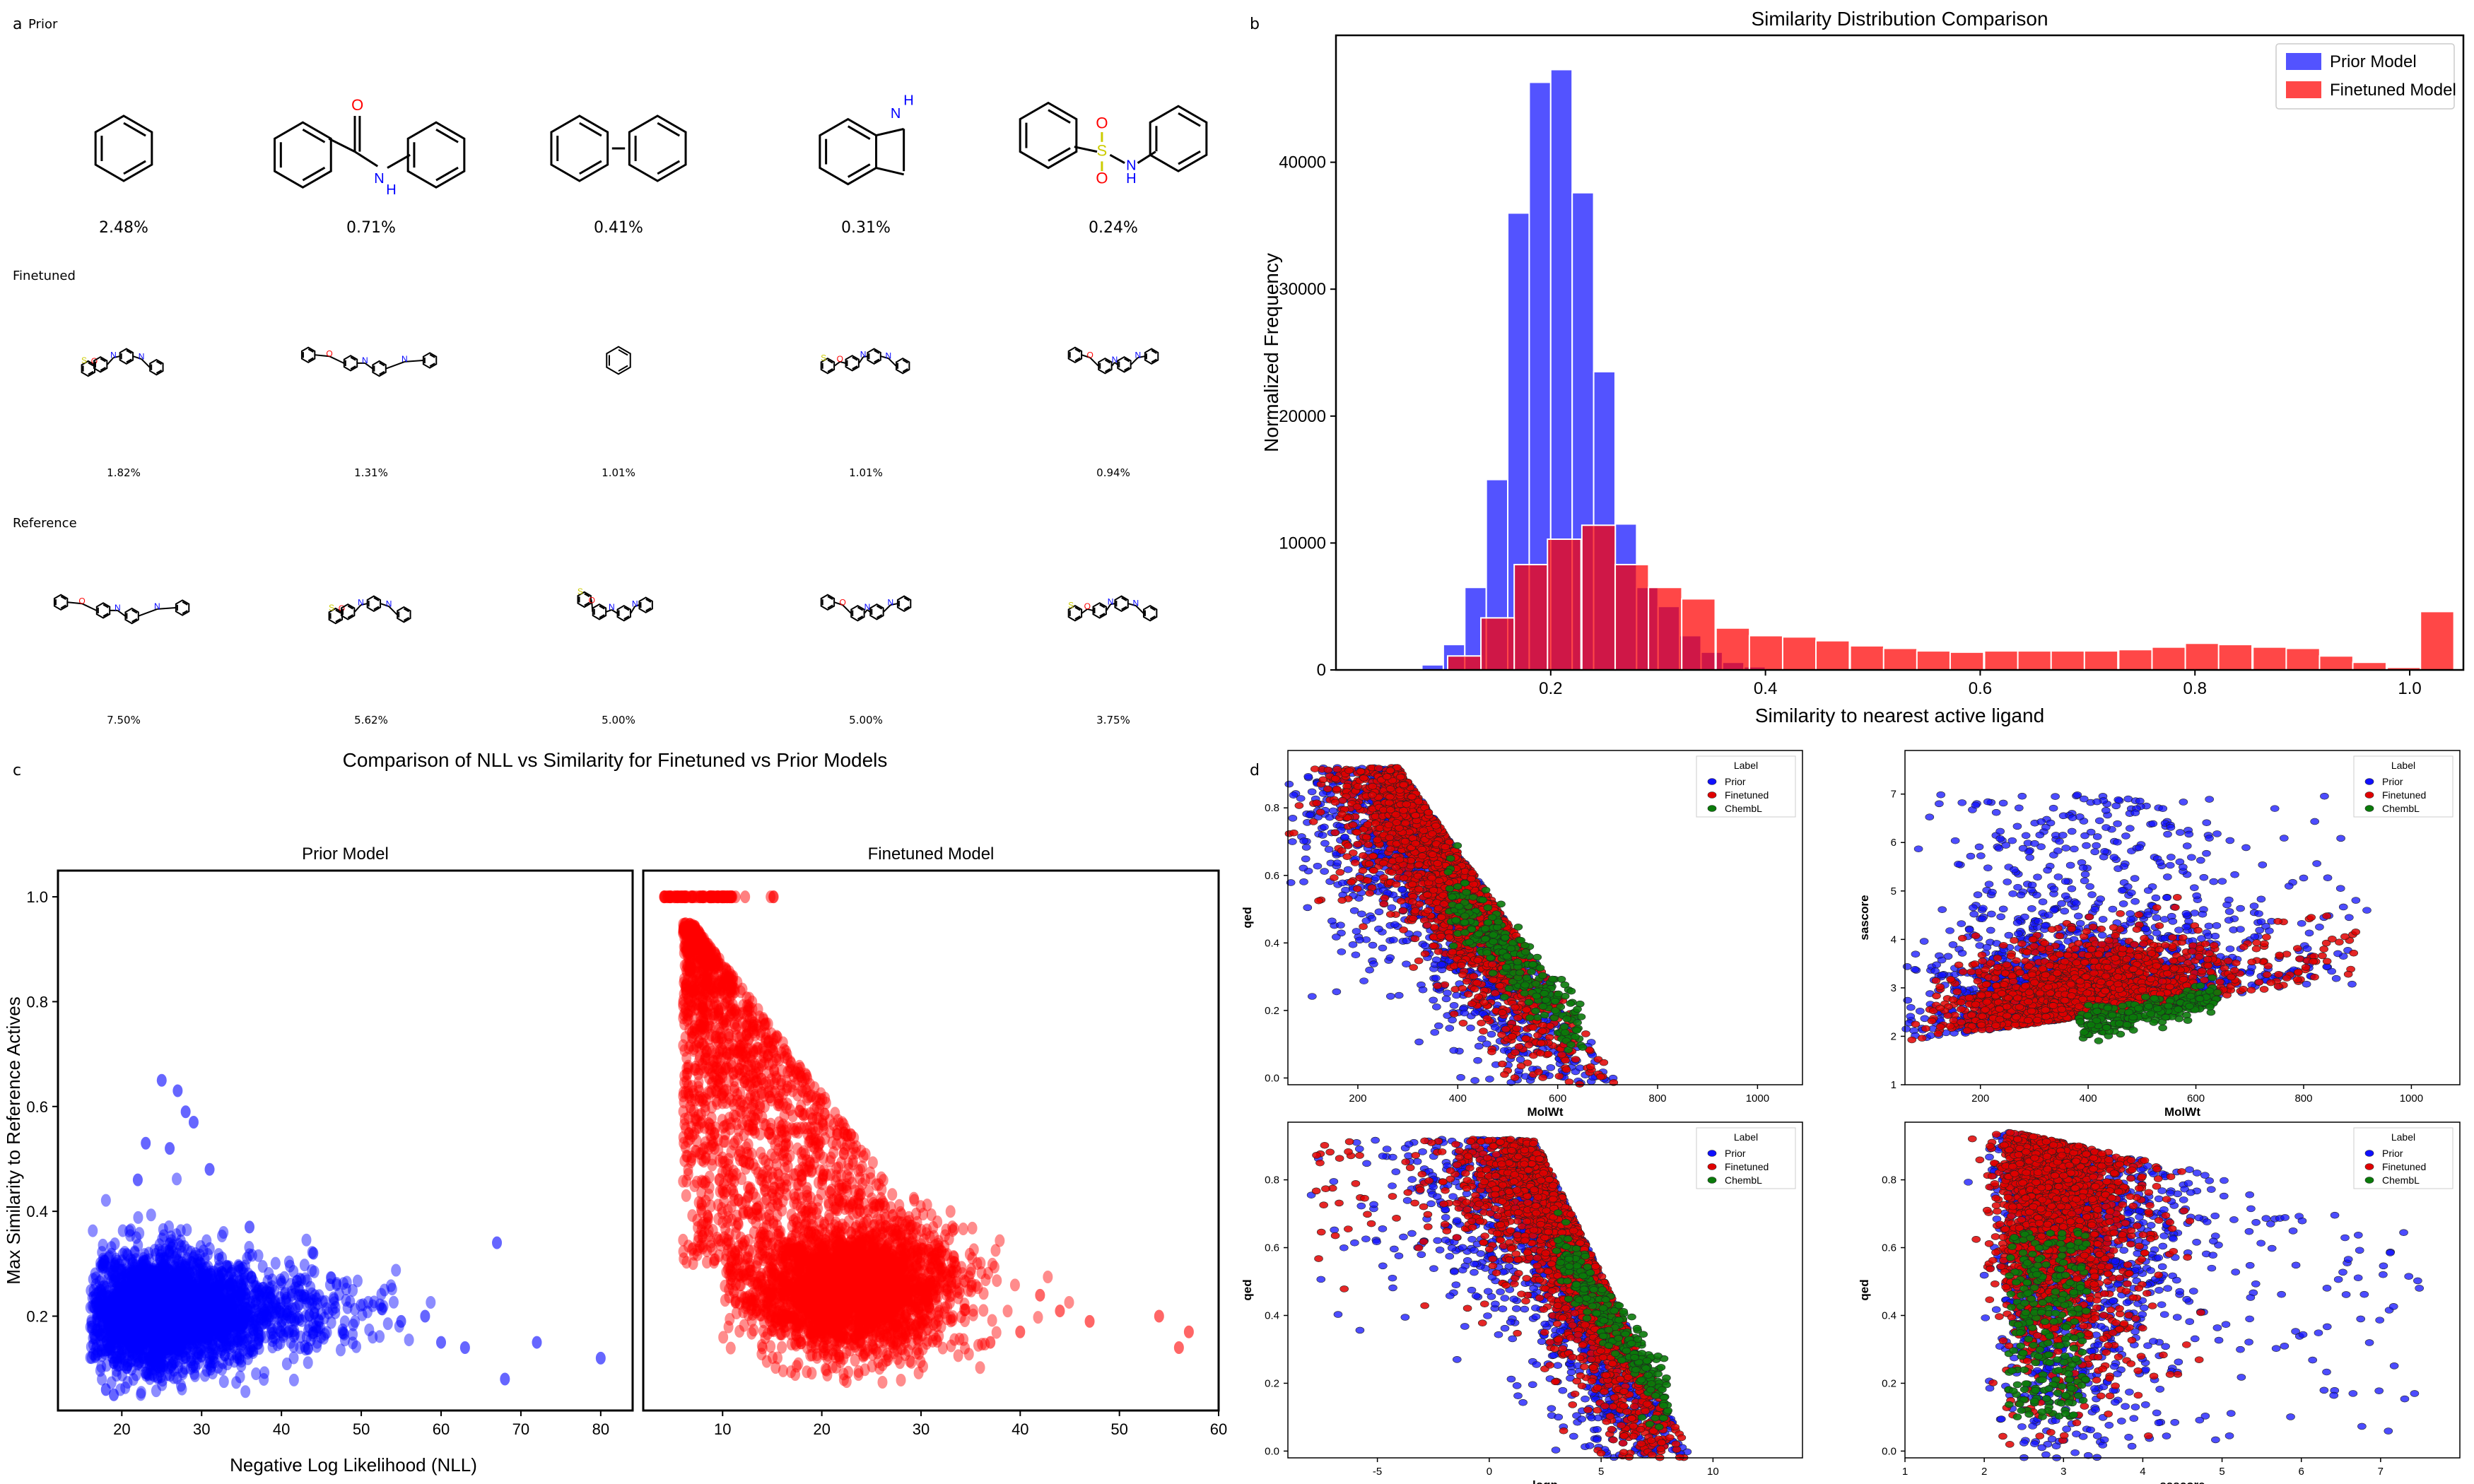  What do you see at coordinates (1550, 688) in the screenshot?
I see `x-tick-label: 0.2` at bounding box center [1550, 688].